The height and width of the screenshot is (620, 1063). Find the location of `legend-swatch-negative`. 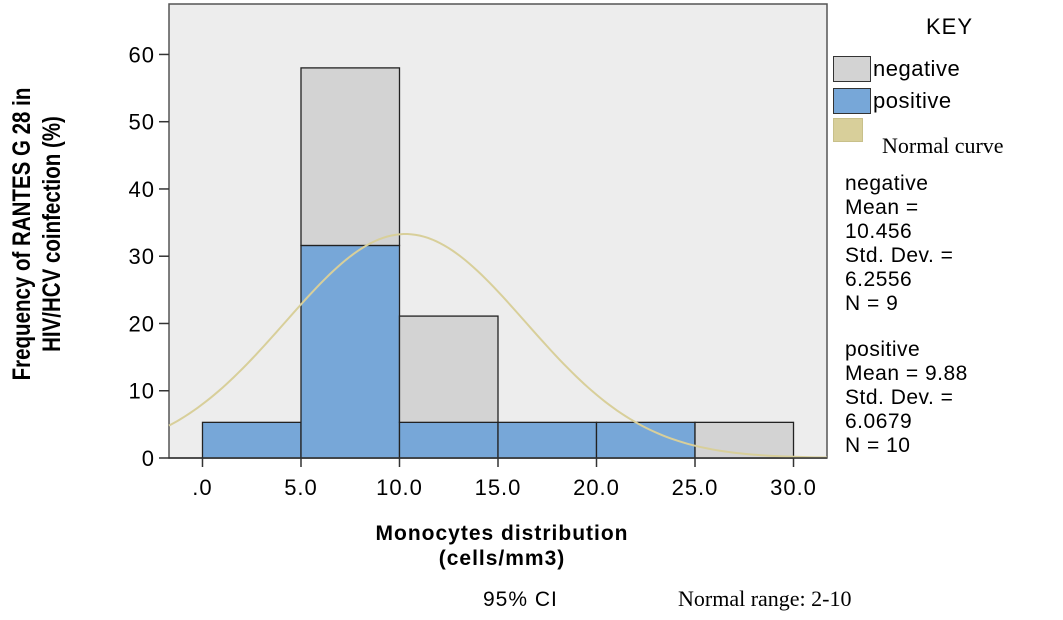

legend-swatch-negative is located at coordinates (852, 69).